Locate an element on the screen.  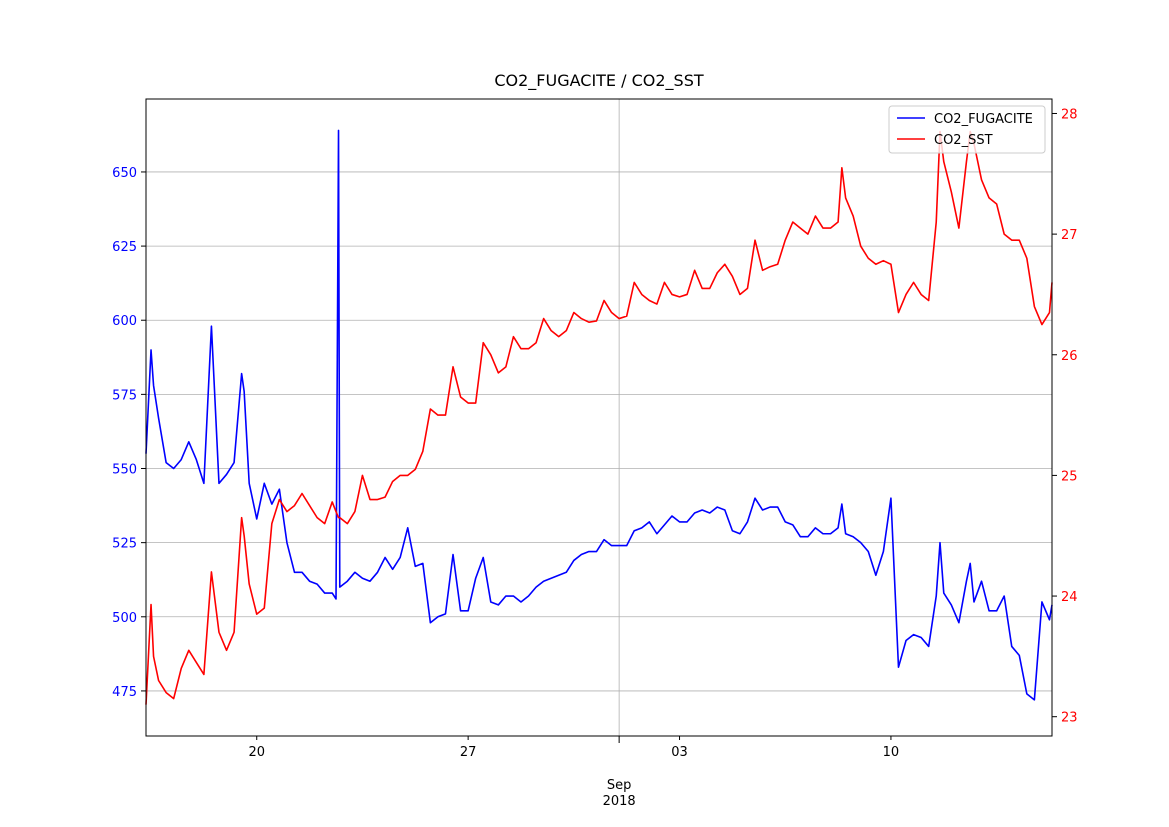
y-tick-label: 500 is located at coordinates (124, 618).